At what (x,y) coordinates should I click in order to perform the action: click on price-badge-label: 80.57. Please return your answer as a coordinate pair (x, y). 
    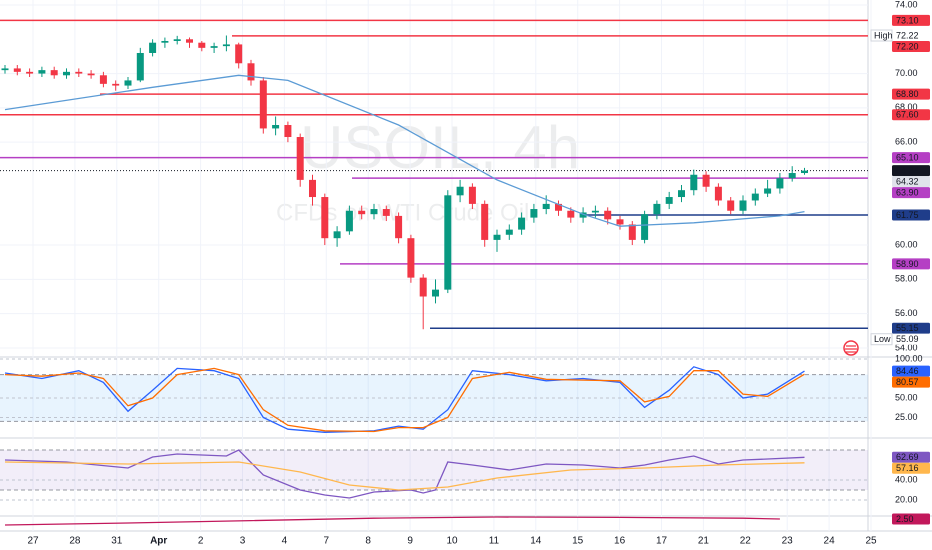
    Looking at the image, I should click on (907, 382).